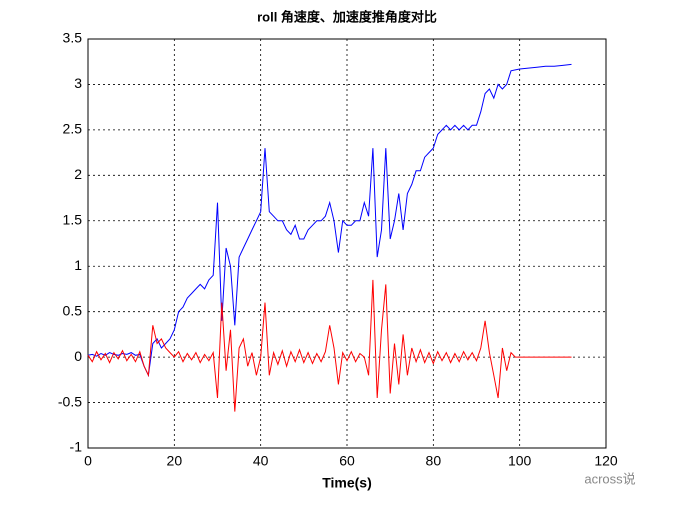 Image resolution: width=673 pixels, height=510 pixels. I want to click on y-tick-label: 0.5, so click(73, 310).